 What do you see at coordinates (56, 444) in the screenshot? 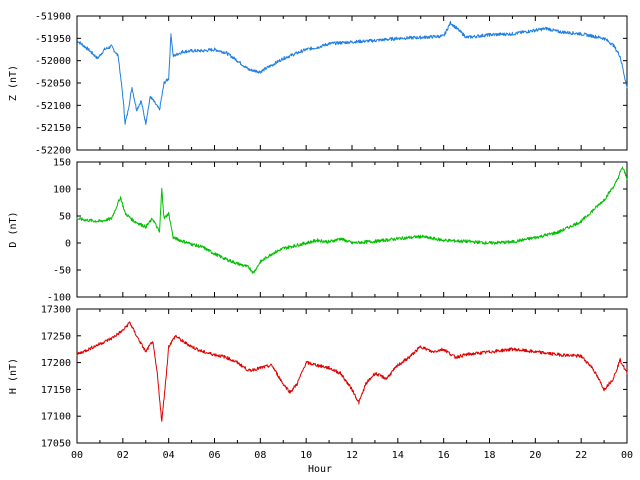
I see `y-tick-label: 17050` at bounding box center [56, 444].